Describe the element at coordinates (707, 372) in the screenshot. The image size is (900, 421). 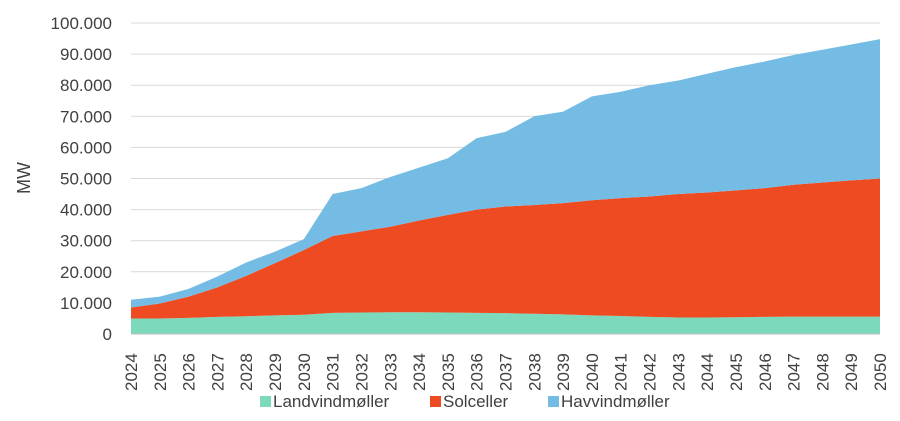
I see `x-tick-label: 2044` at that location.